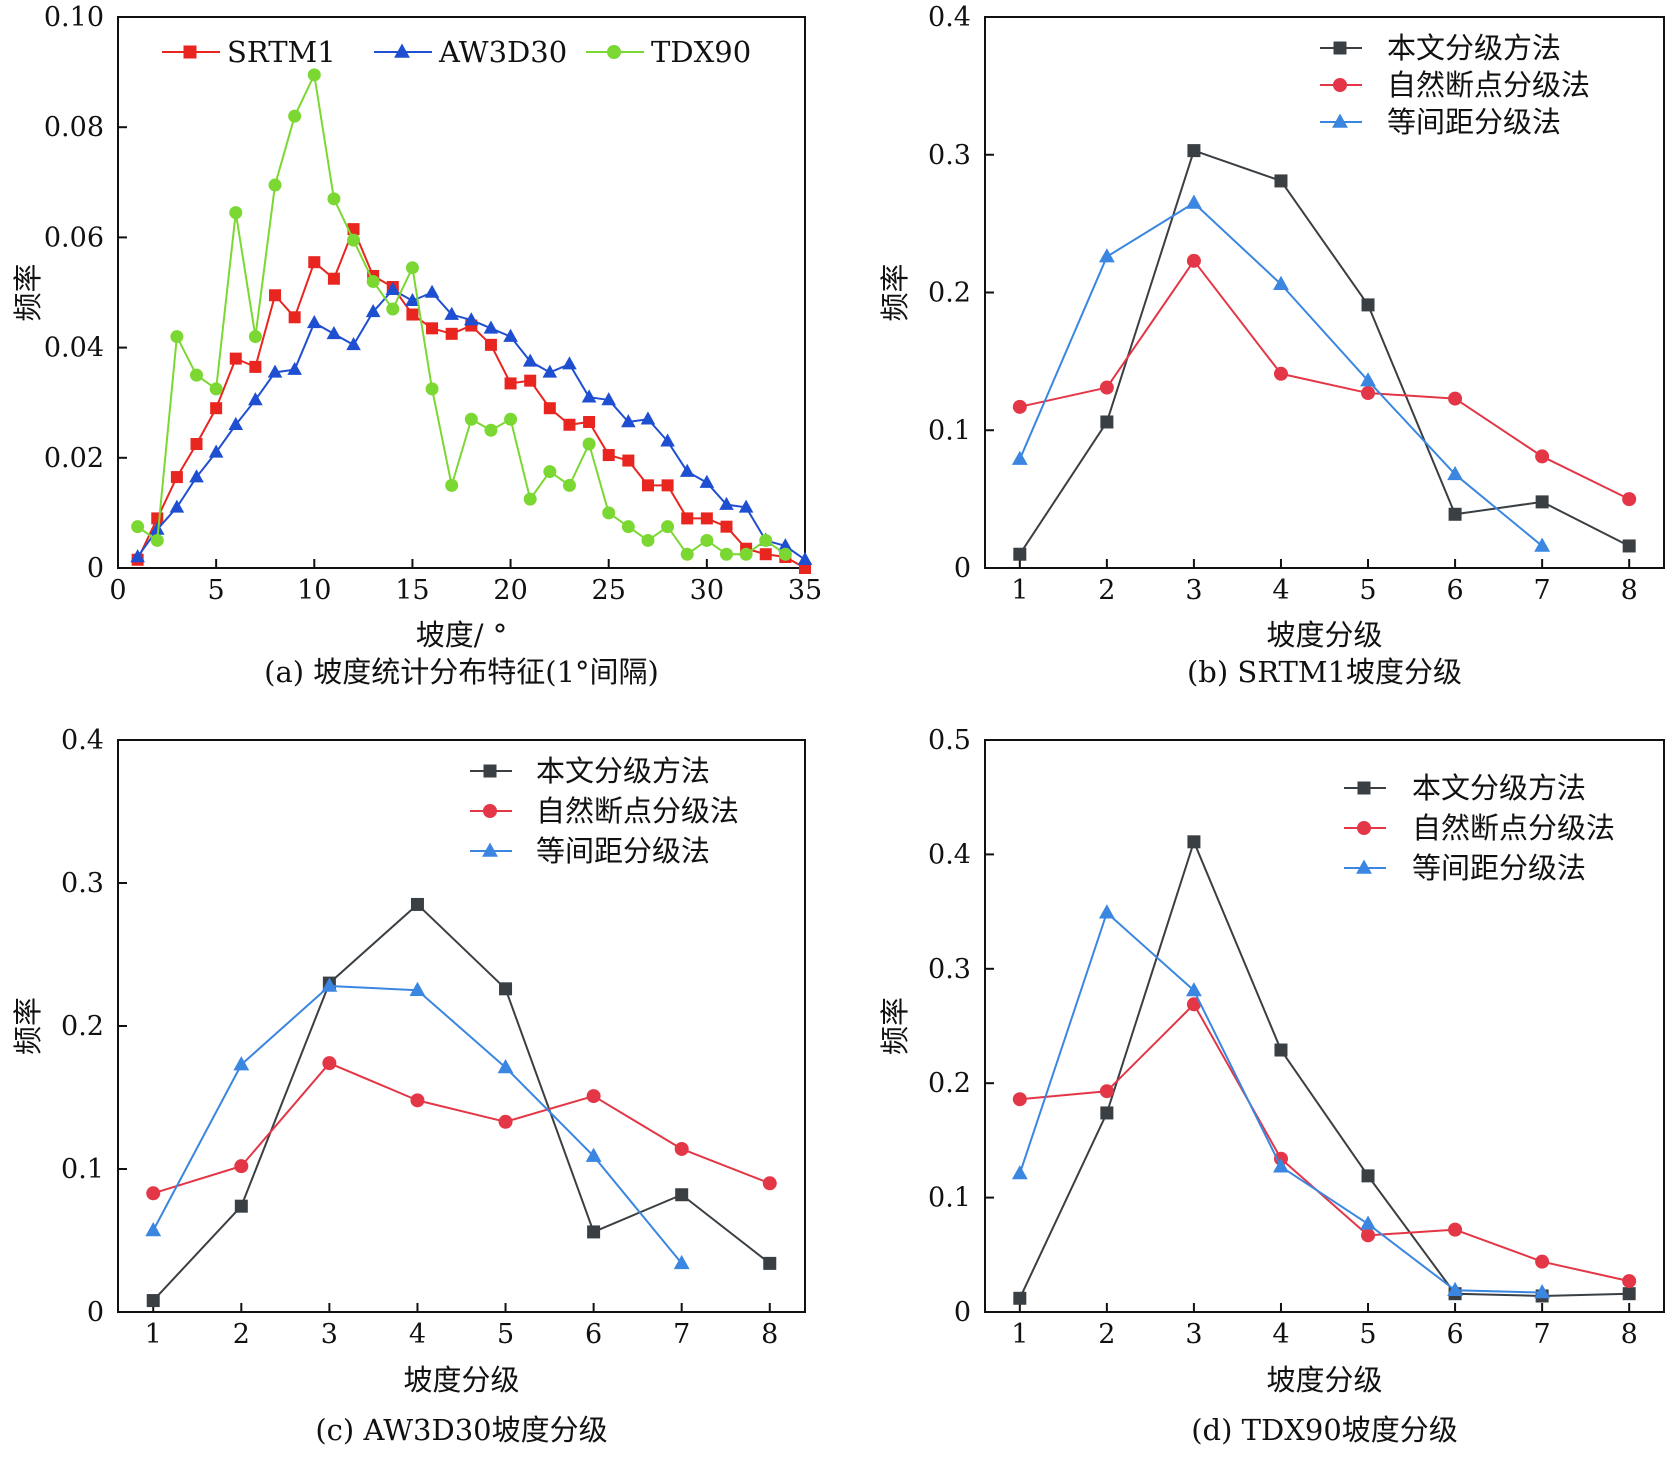 Image resolution: width=1671 pixels, height=1457 pixels. Describe the element at coordinates (417, 1334) in the screenshot. I see `x-tick-label: 4` at that location.